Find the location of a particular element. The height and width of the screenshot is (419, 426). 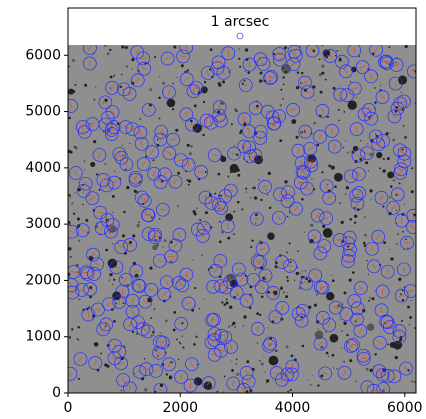

x-tick-label: 0 is located at coordinates (68, 408).